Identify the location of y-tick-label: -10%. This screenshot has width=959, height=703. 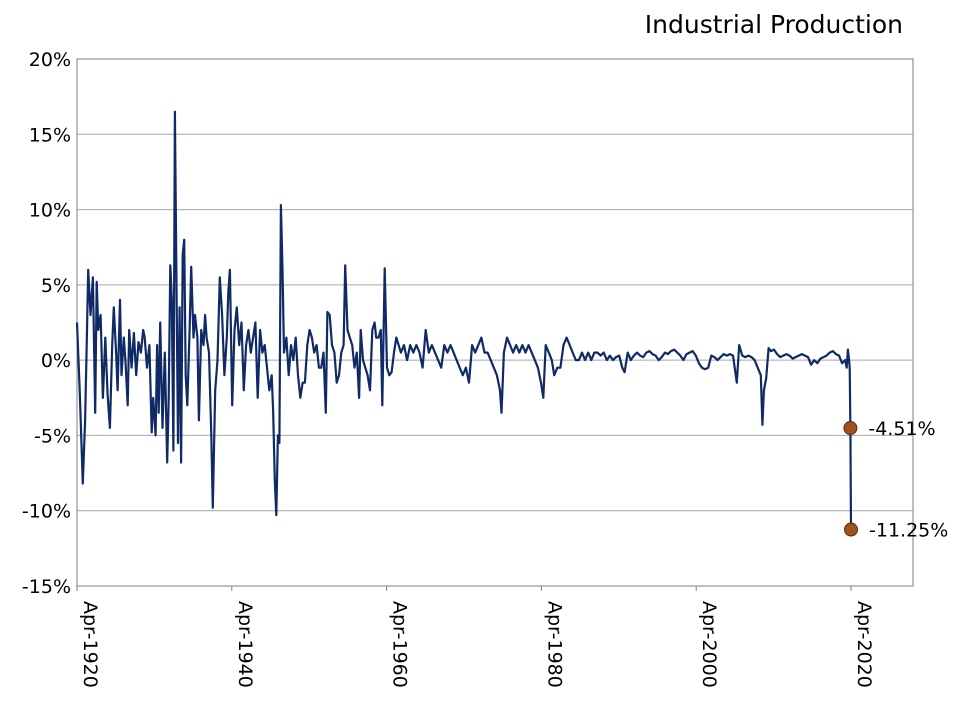
(46, 512).